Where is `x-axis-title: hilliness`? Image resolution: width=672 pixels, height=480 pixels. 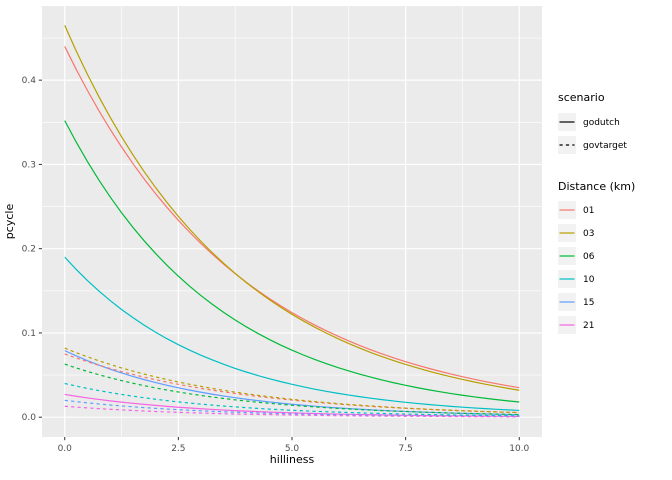
x-axis-title: hilliness is located at coordinates (292, 459).